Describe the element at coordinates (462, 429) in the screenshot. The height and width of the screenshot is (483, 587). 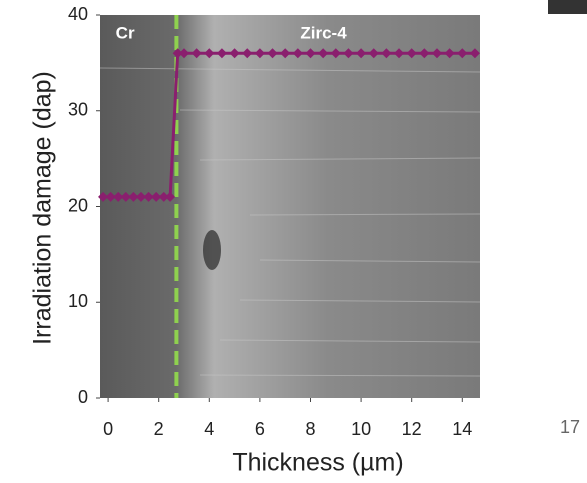
I see `x-tick-label: 14` at that location.